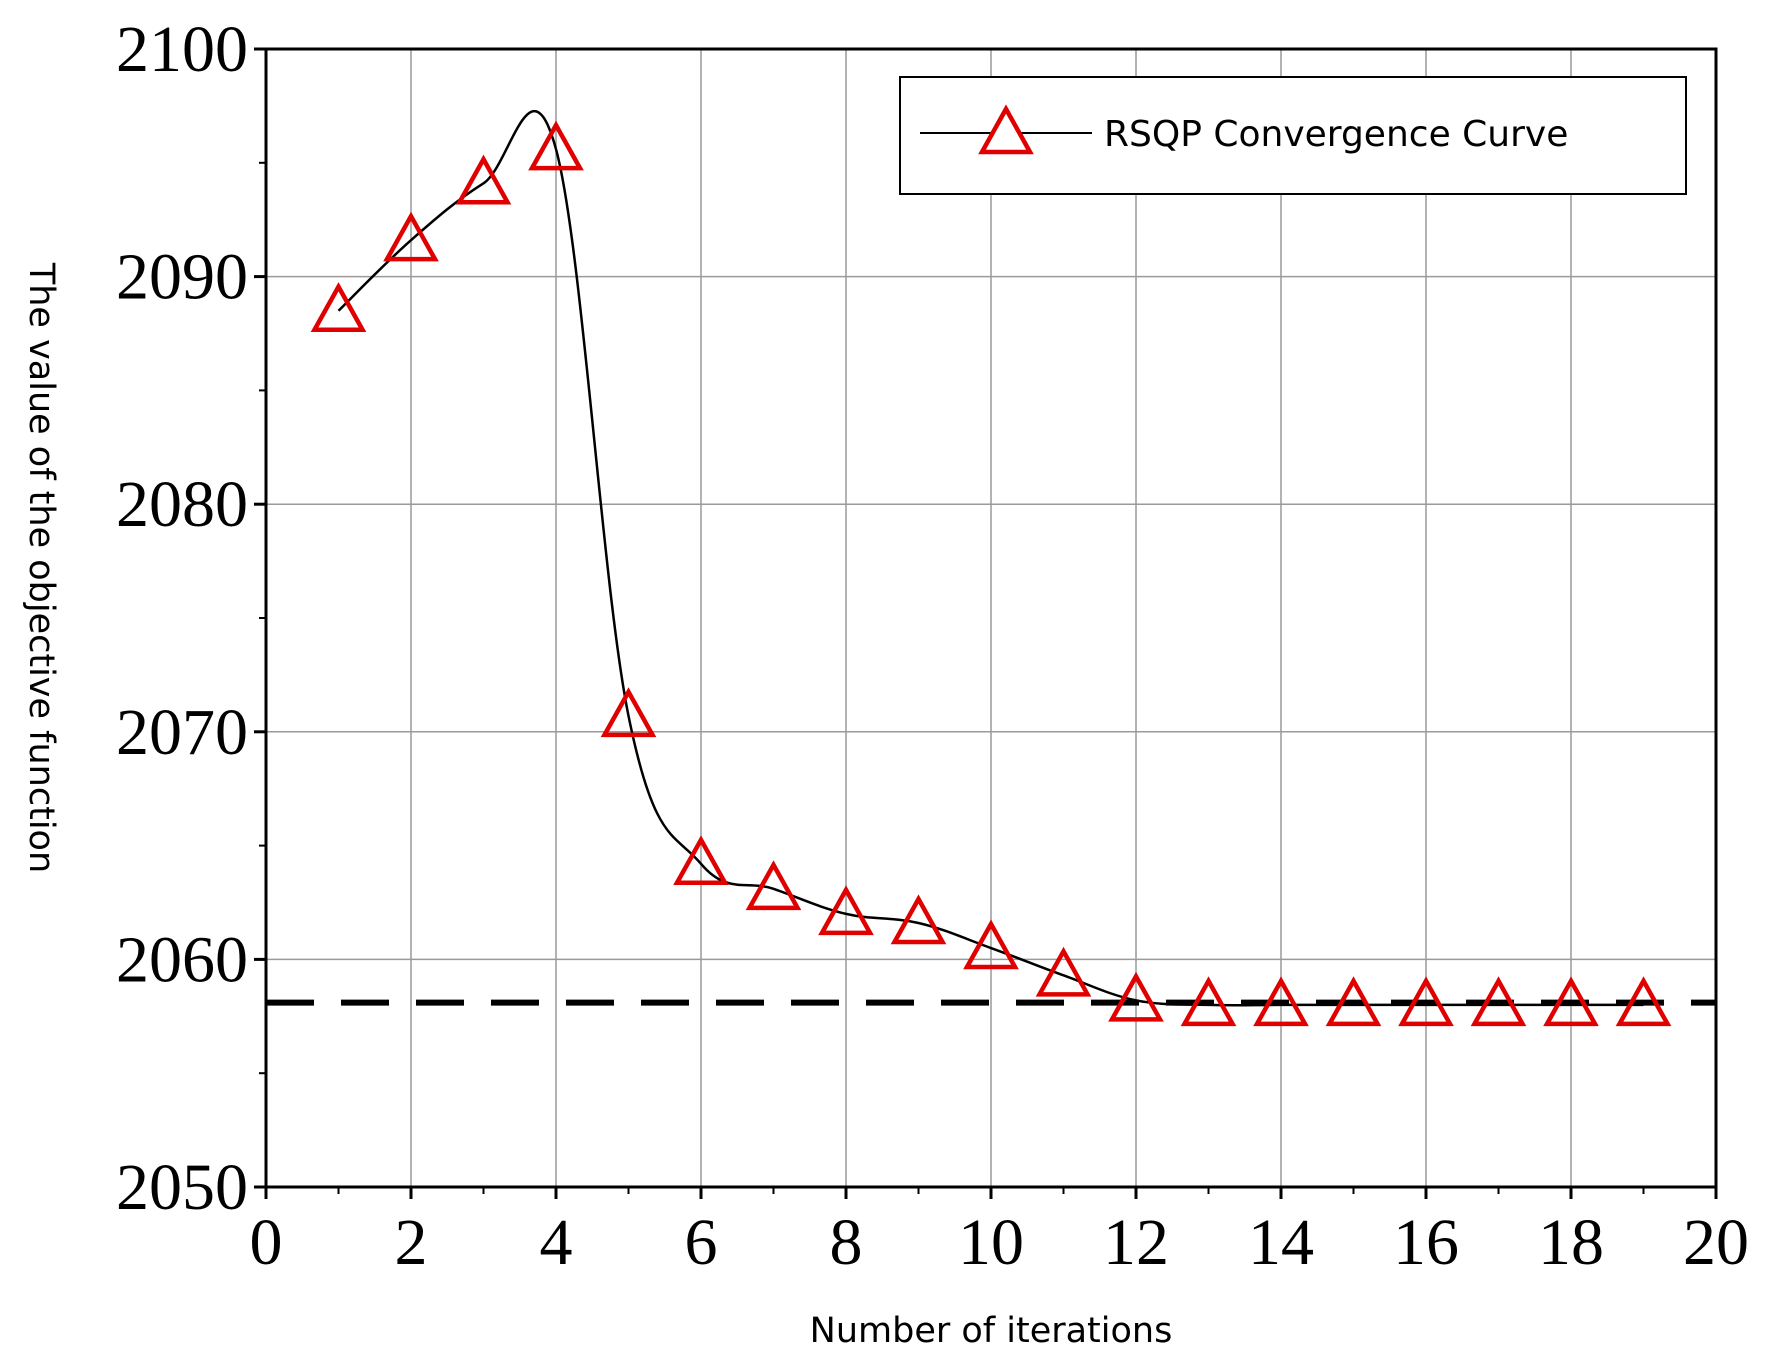  I want to click on y-tick-label: 2090, so click(182, 277).